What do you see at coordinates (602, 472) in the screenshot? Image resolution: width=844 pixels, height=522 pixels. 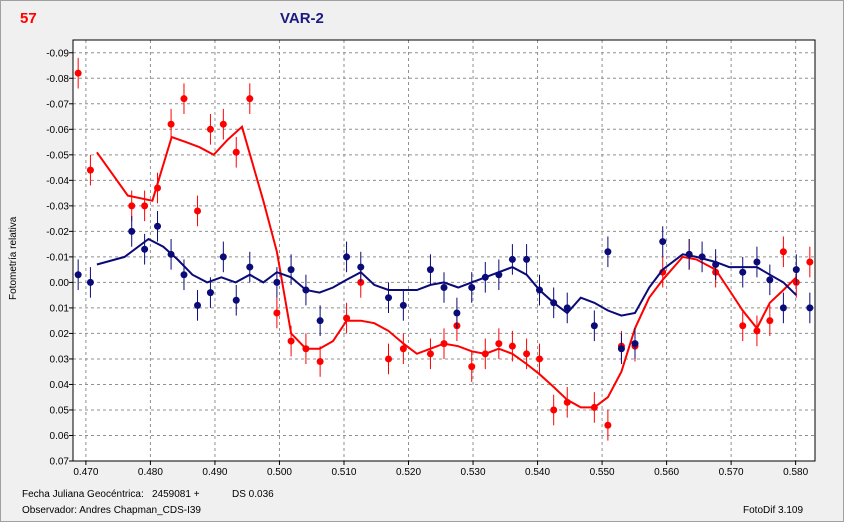 I see `x-tick-label: 0.550` at bounding box center [602, 472].